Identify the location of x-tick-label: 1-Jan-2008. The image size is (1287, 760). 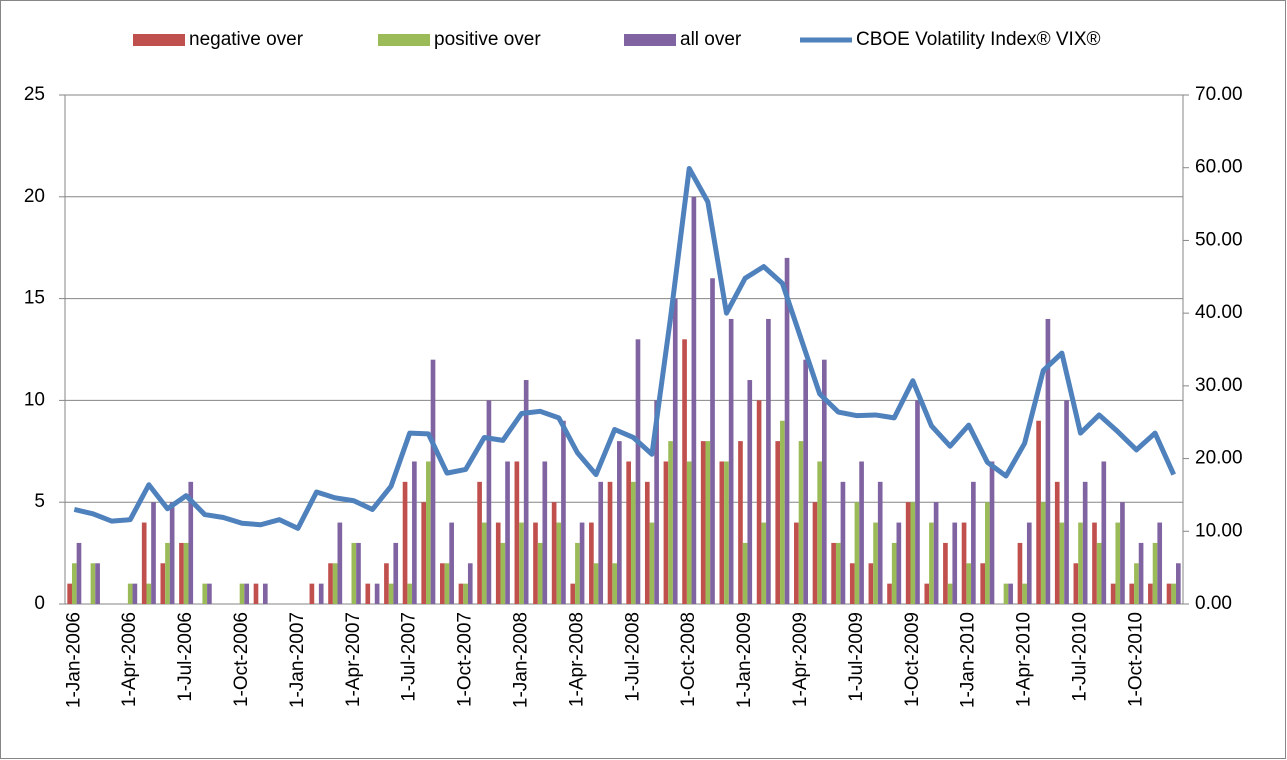
(521, 660).